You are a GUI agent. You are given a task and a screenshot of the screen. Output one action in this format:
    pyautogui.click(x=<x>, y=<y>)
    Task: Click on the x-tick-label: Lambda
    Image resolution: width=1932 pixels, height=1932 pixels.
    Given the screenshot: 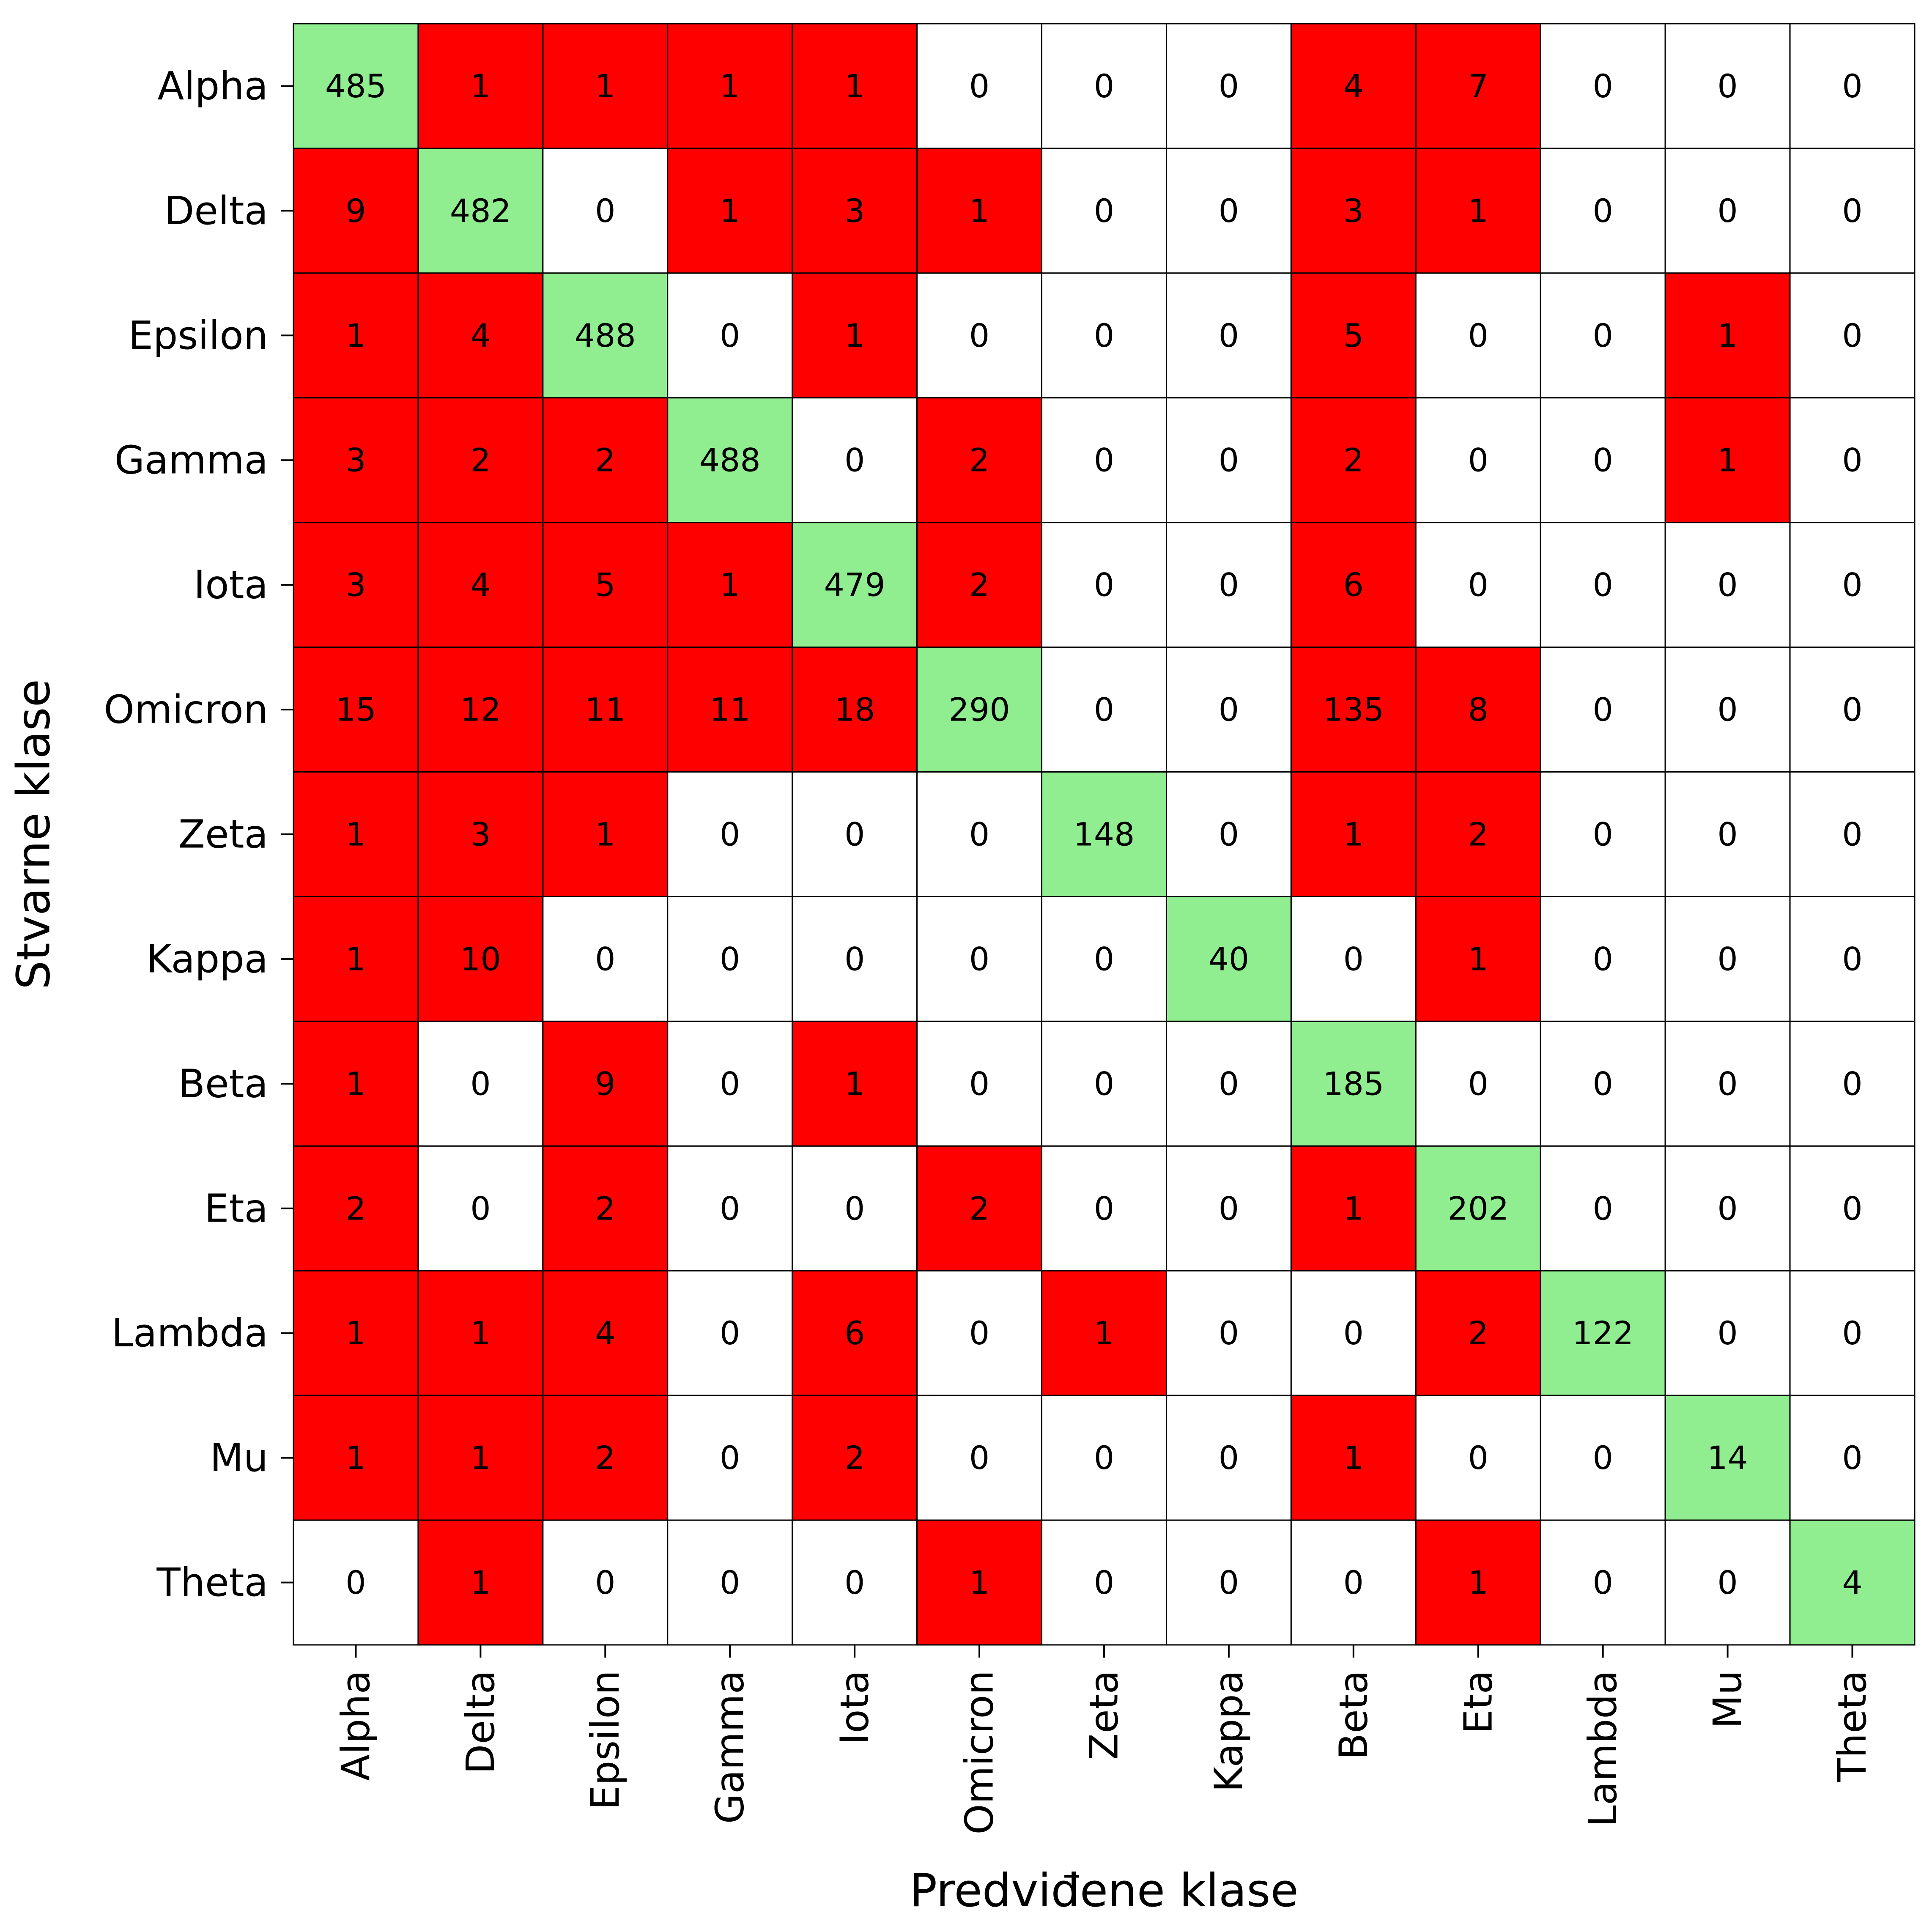 What is the action you would take?
    pyautogui.click(x=1602, y=1748)
    